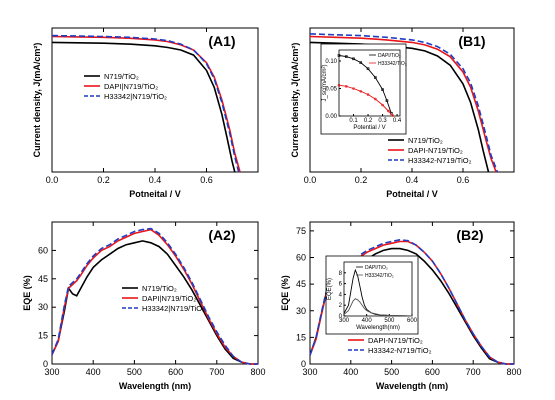  What do you see at coordinates (341, 274) in the screenshot?
I see `inset-y-tick-label: 8` at bounding box center [341, 274].